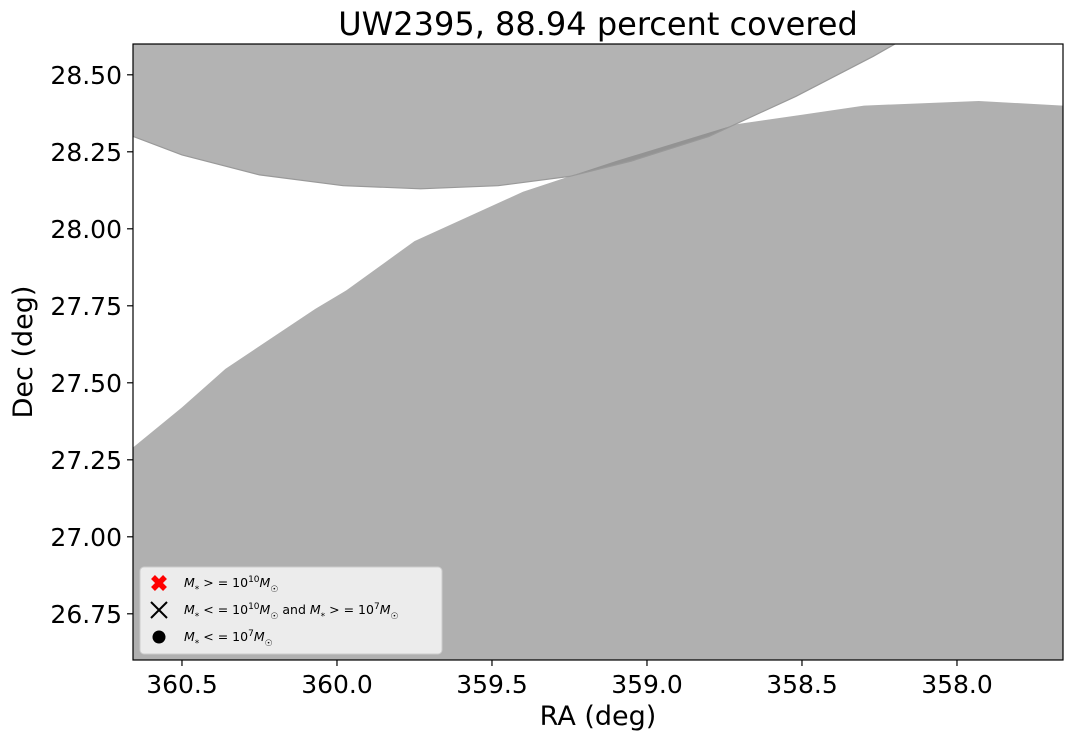  I want to click on legend-marker-x, so click(159, 610).